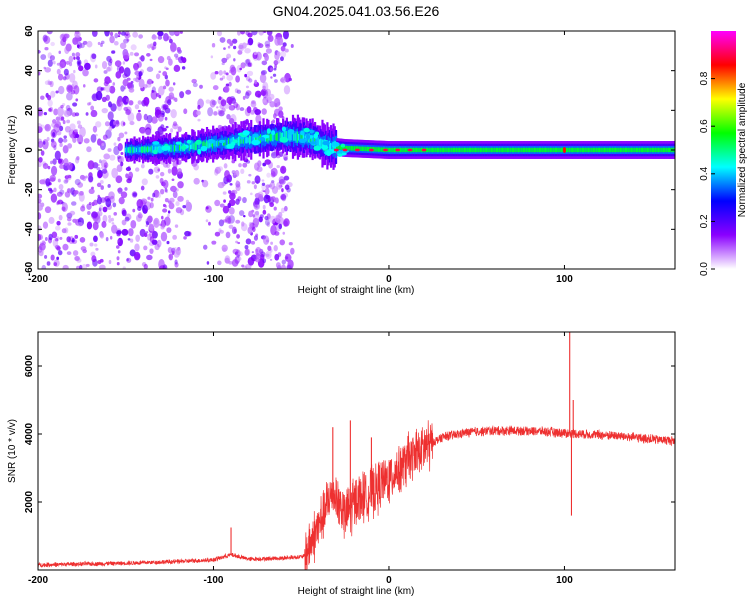 This screenshot has height=600, width=750. I want to click on colorbar-tick-label: 0.0, so click(704, 269).